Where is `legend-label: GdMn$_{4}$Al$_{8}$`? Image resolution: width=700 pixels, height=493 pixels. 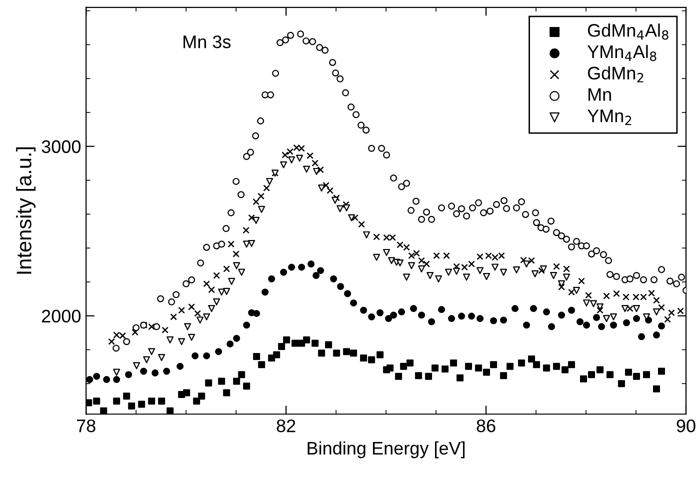
legend-label: GdMn$_{4}$Al$_{8}$ is located at coordinates (628, 32).